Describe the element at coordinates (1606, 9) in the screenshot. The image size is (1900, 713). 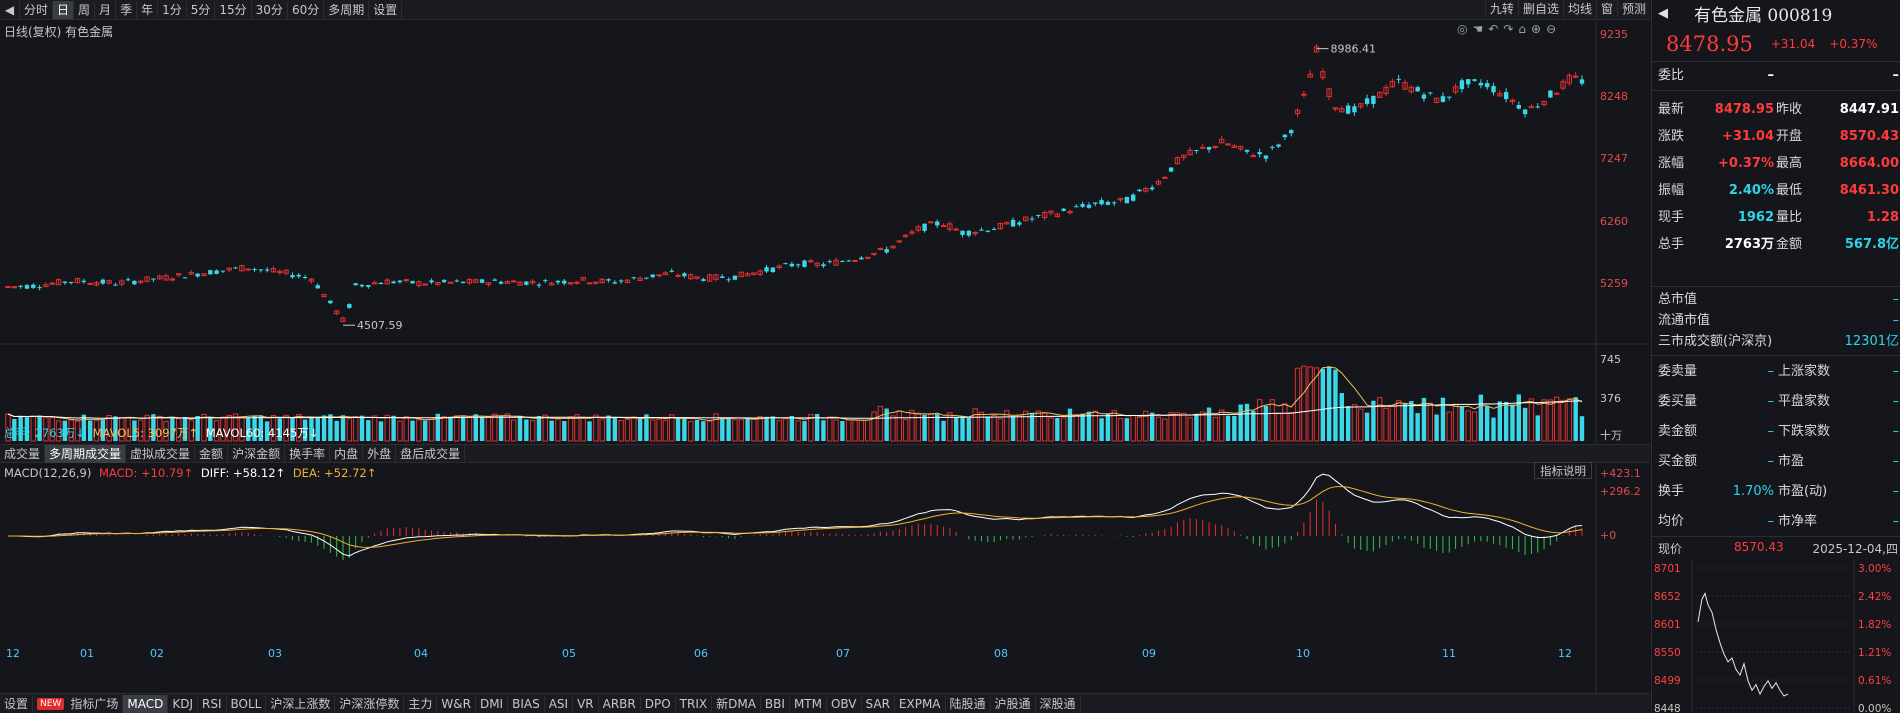
I see `toolbar-right-button: 窗` at that location.